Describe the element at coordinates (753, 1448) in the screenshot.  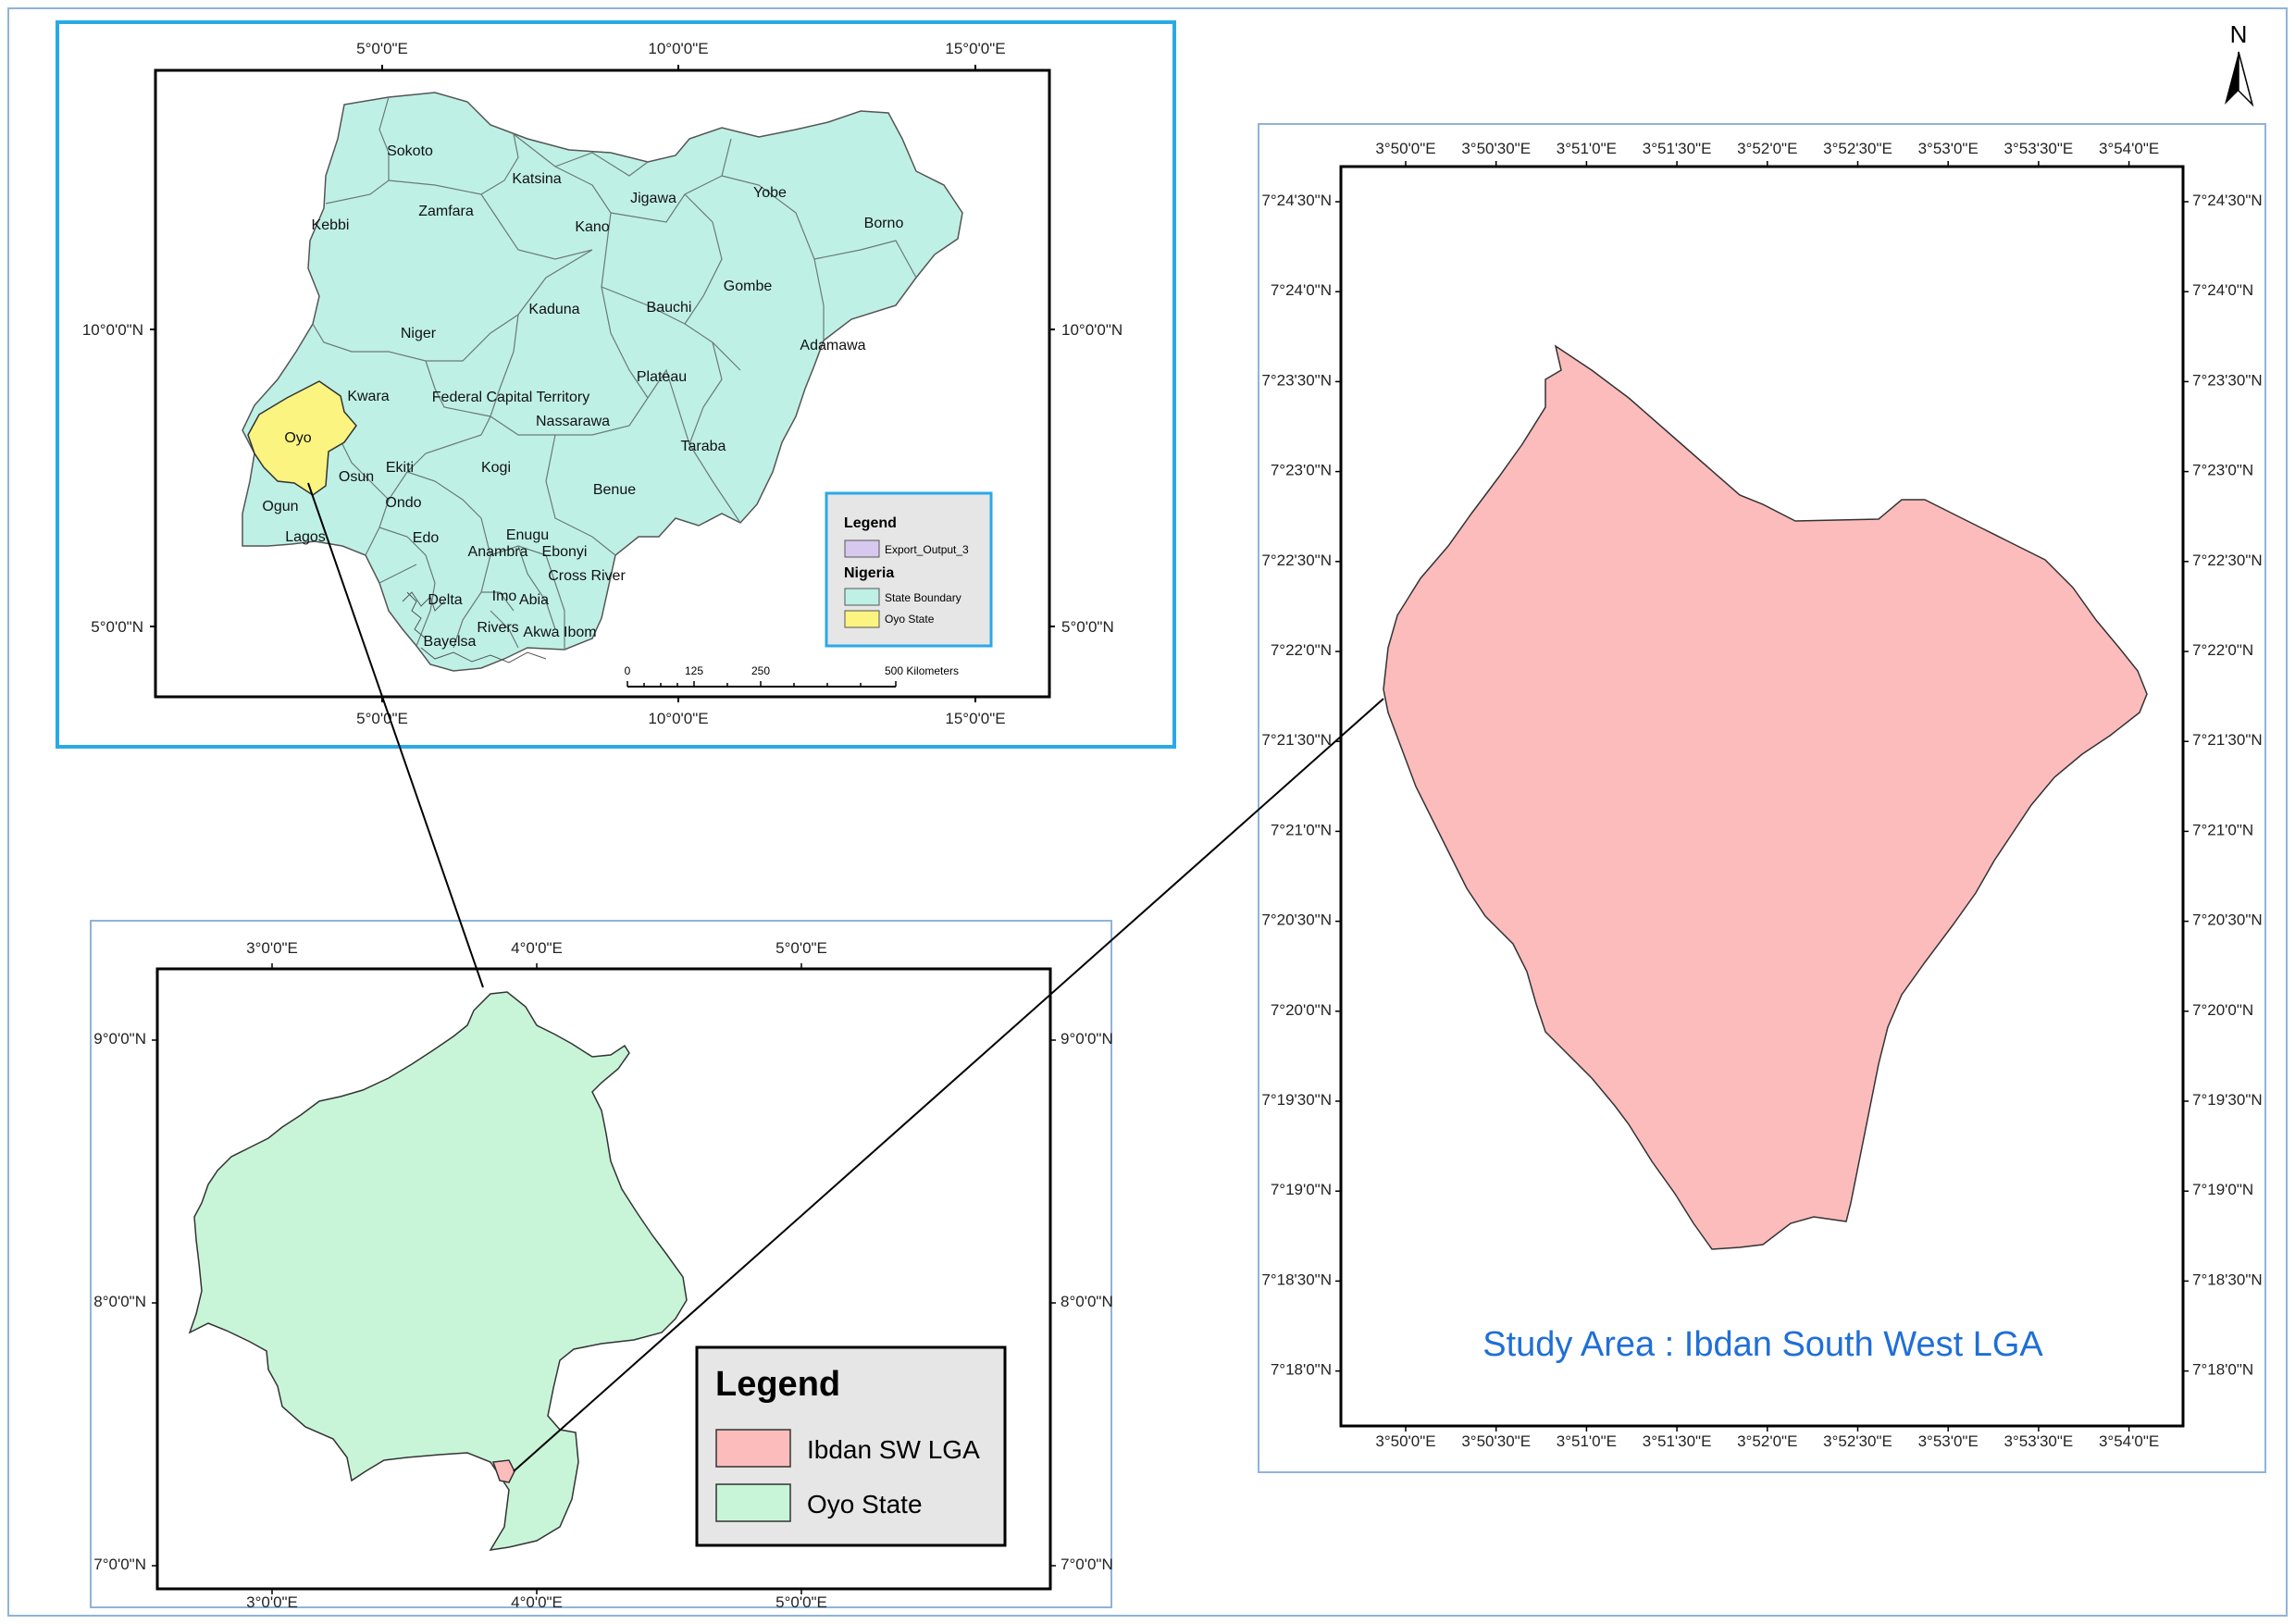
I see `lga-swatch` at that location.